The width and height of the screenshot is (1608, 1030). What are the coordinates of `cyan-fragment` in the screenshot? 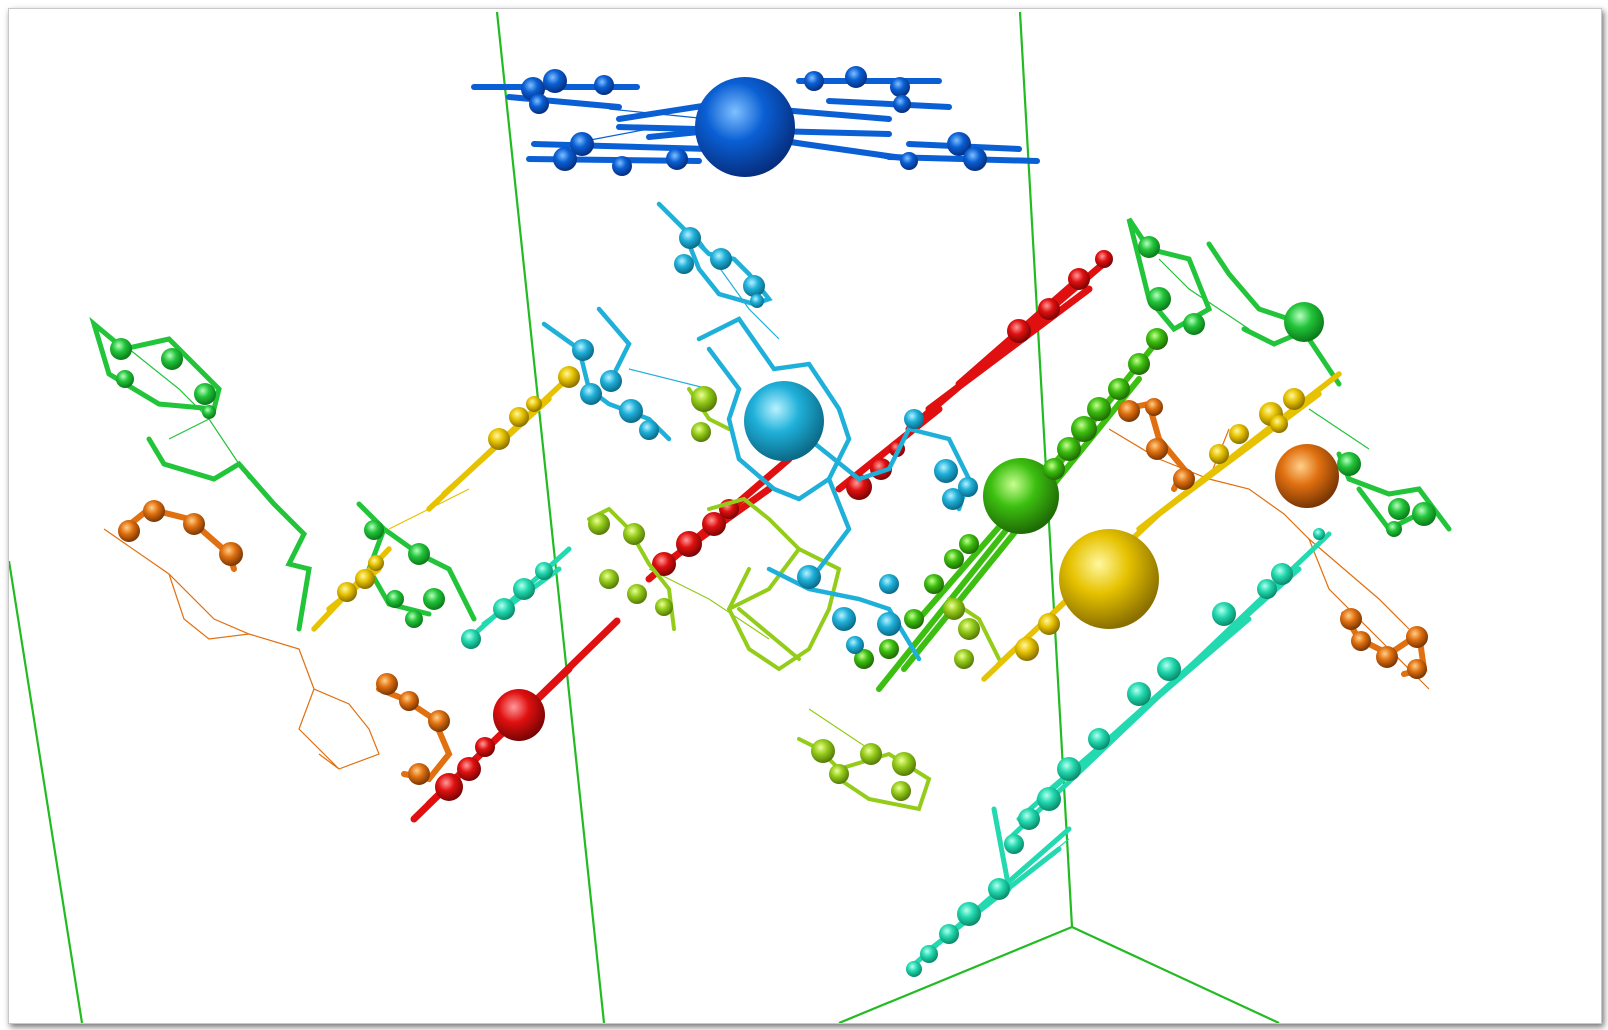 It's located at (759, 431).